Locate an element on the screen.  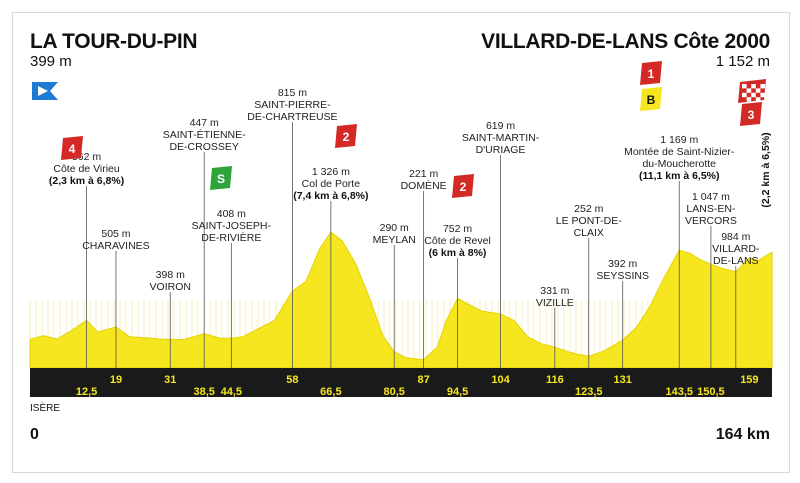
climb-info: (7,4 km à 6,8%) is located at coordinates (330, 196).